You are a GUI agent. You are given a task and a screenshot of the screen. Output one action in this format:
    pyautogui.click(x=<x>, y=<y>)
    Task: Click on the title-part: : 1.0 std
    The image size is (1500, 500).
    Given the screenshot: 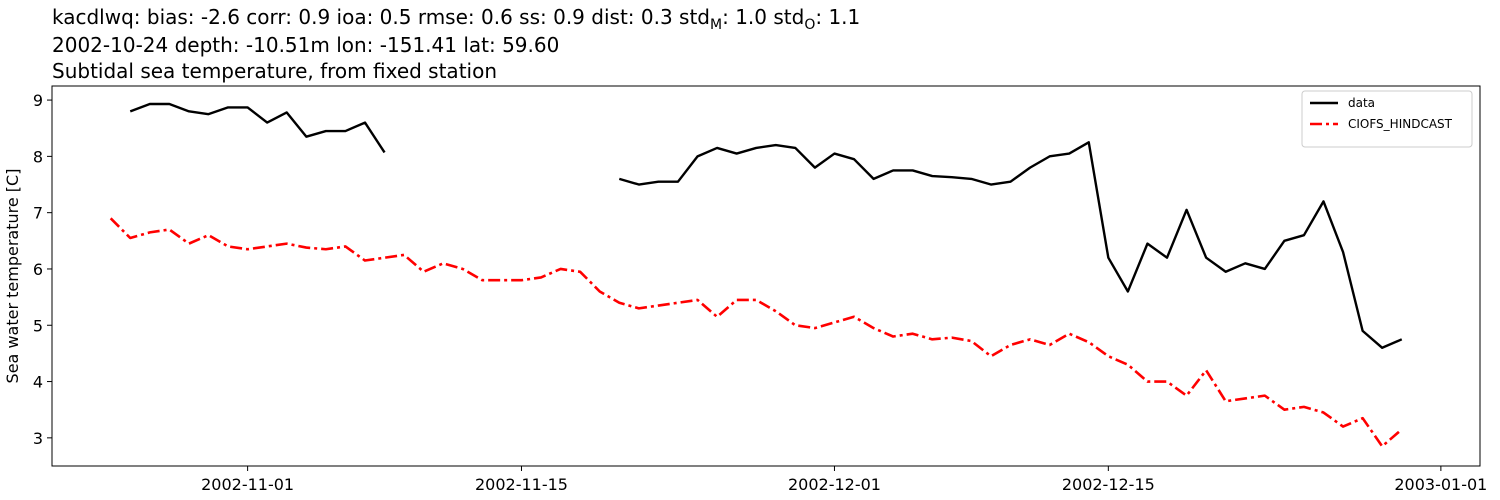 What is the action you would take?
    pyautogui.click(x=763, y=17)
    